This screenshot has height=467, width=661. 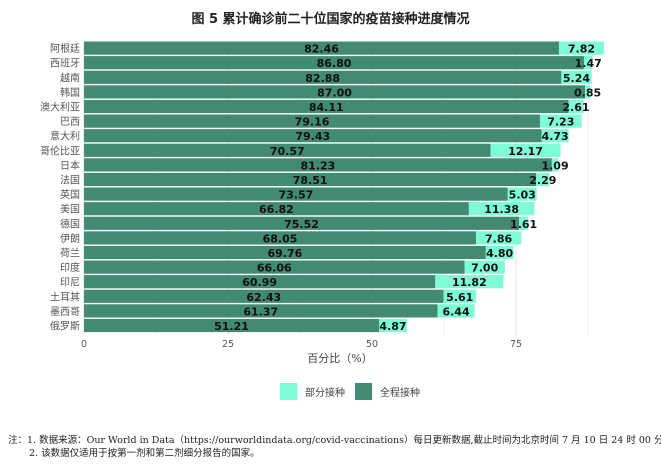 What do you see at coordinates (285, 253) in the screenshot?
I see `data-label-full: 69.76` at bounding box center [285, 253].